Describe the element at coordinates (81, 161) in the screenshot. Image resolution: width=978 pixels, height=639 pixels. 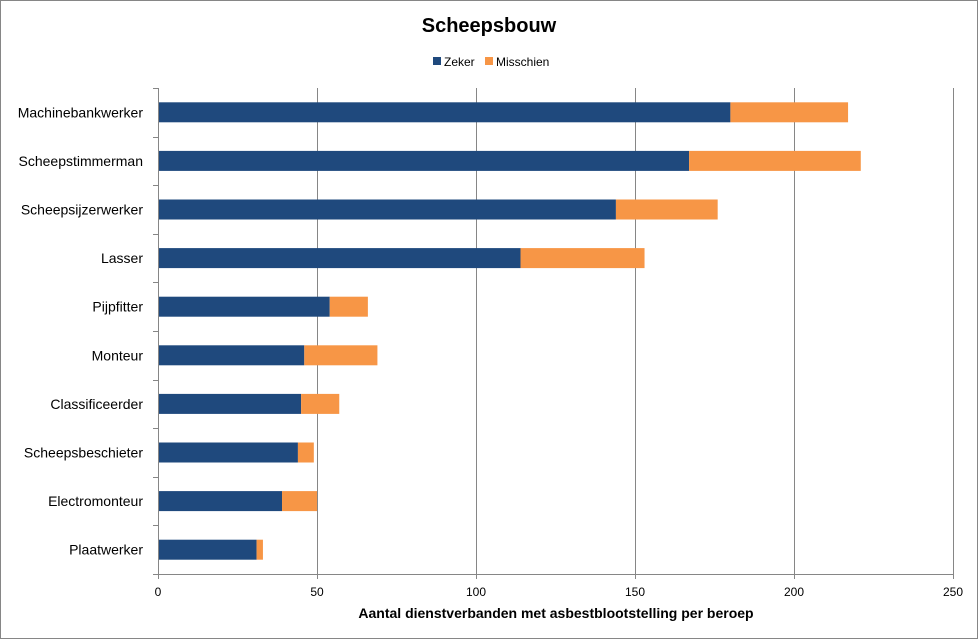
I see `category-label-1: Scheepstimmerman` at that location.